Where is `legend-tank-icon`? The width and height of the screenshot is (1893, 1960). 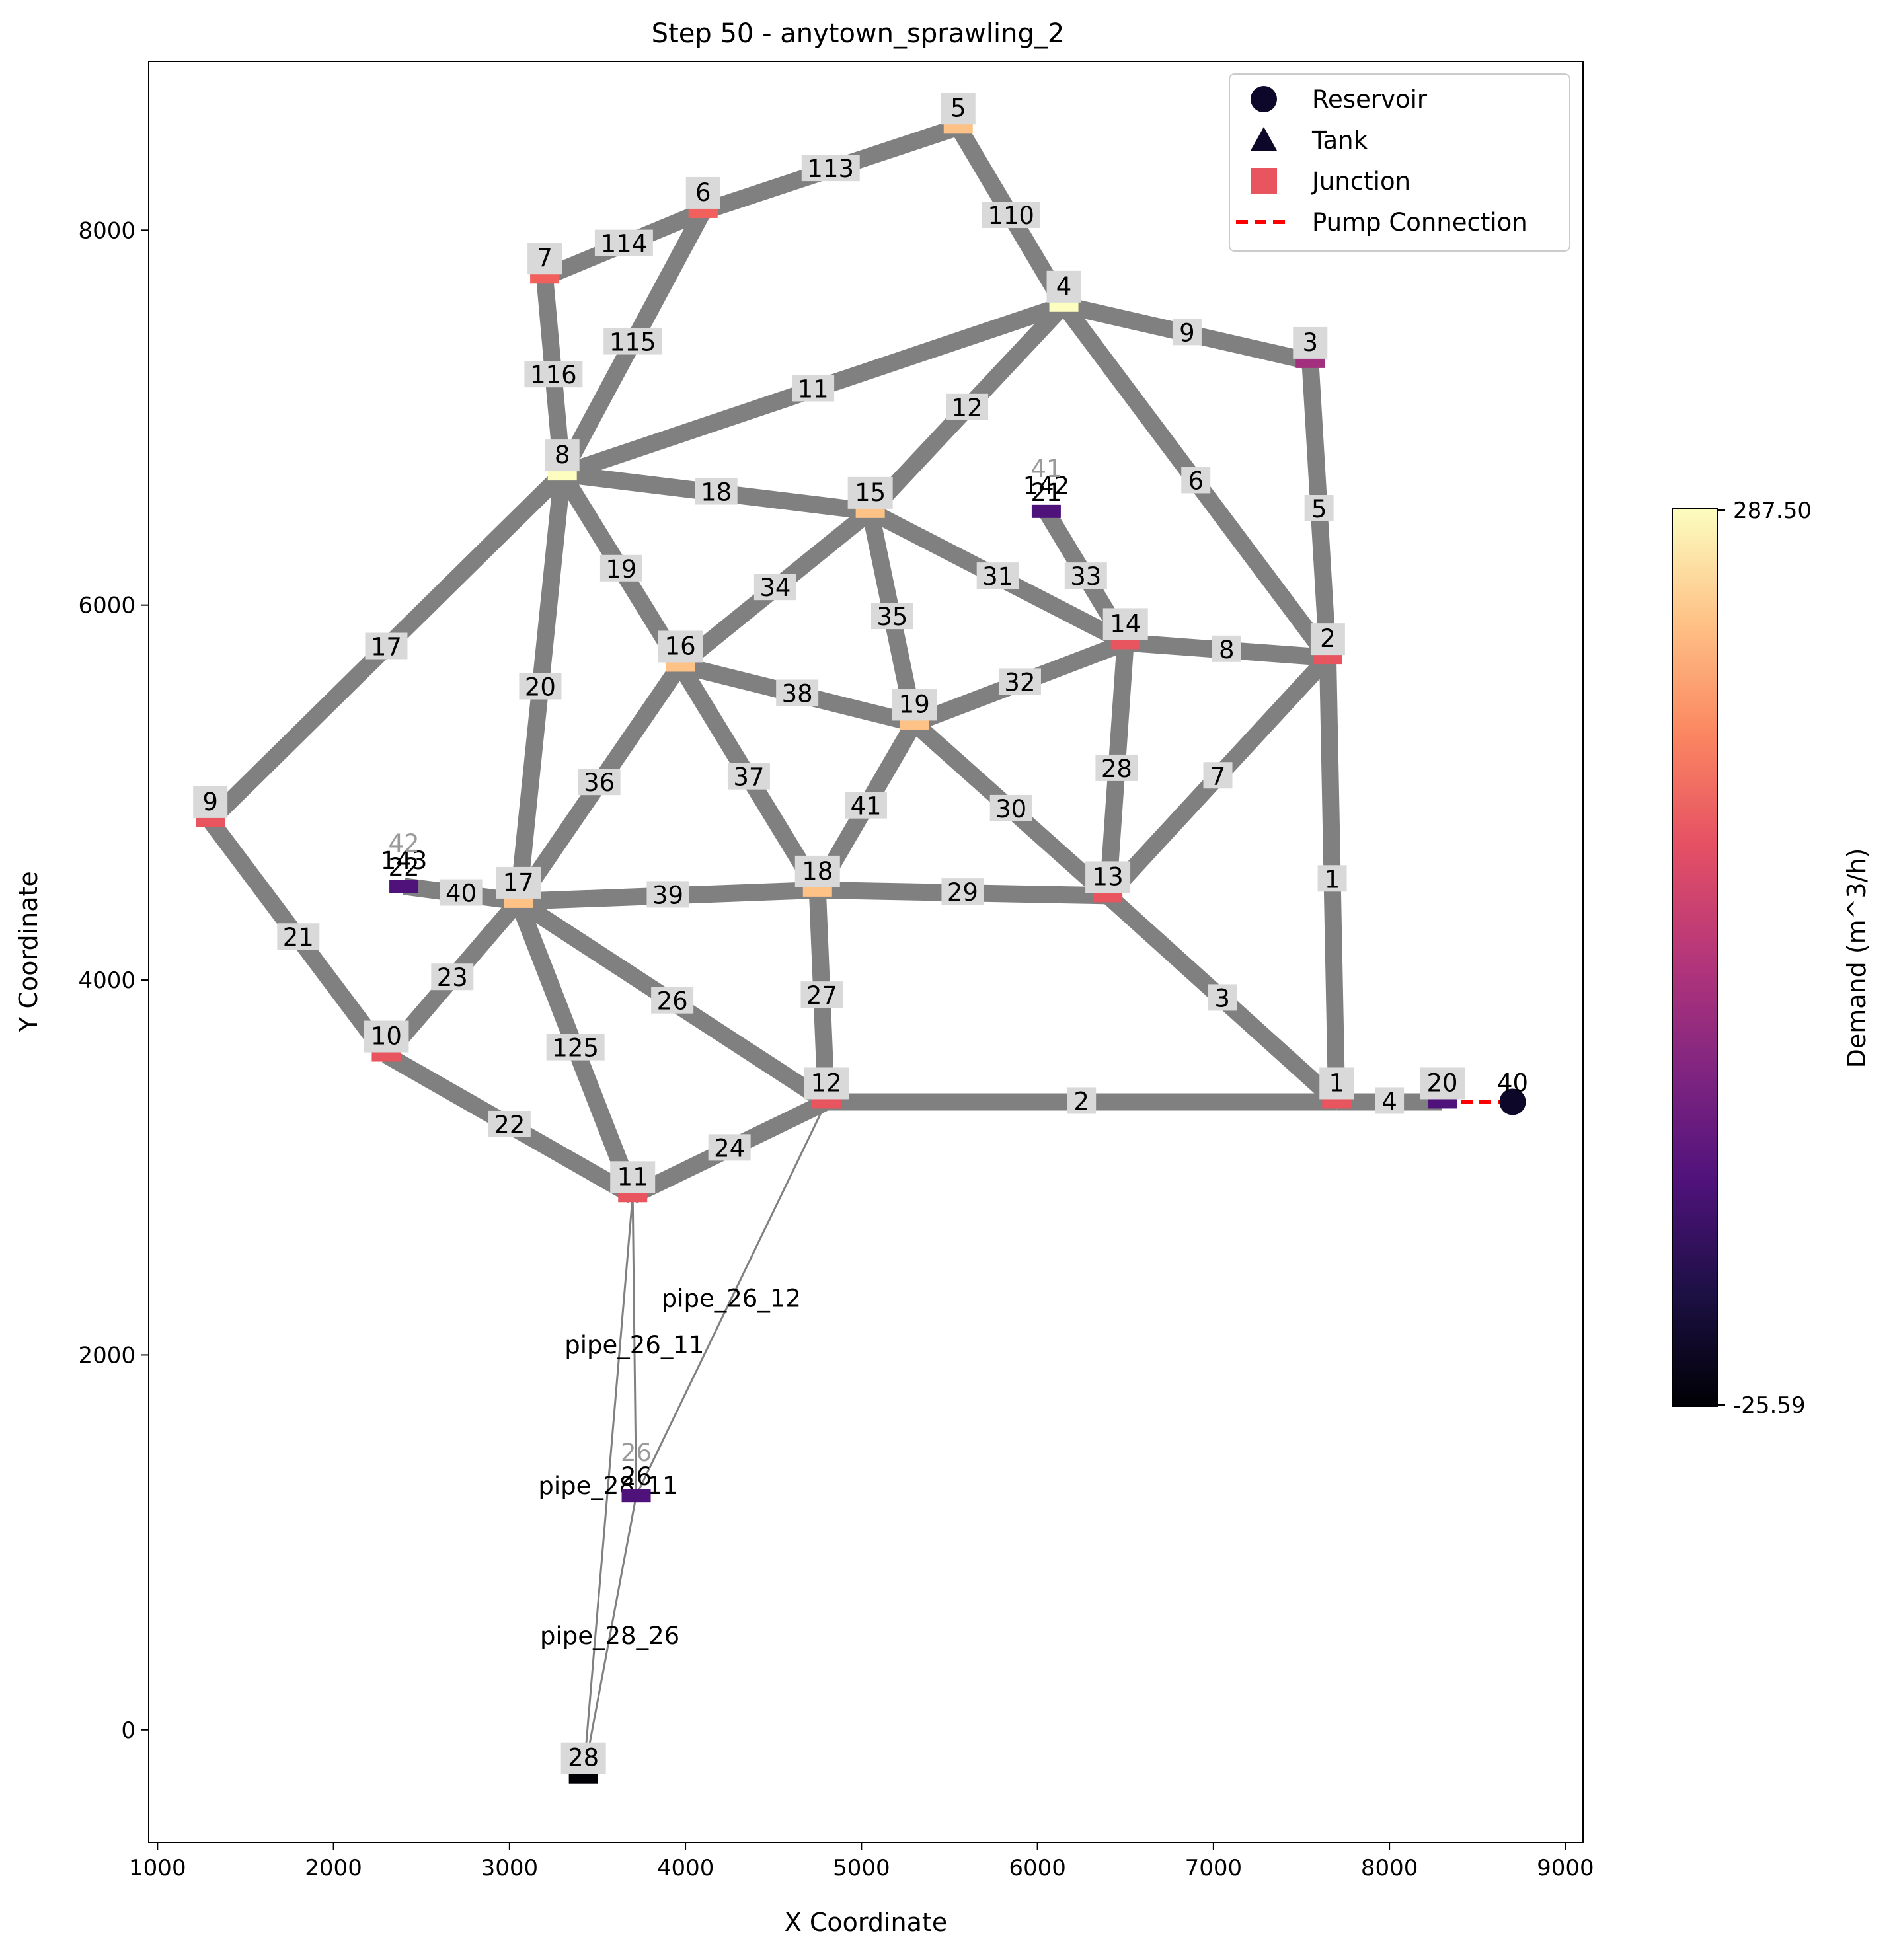 legend-tank-icon is located at coordinates (1264, 139).